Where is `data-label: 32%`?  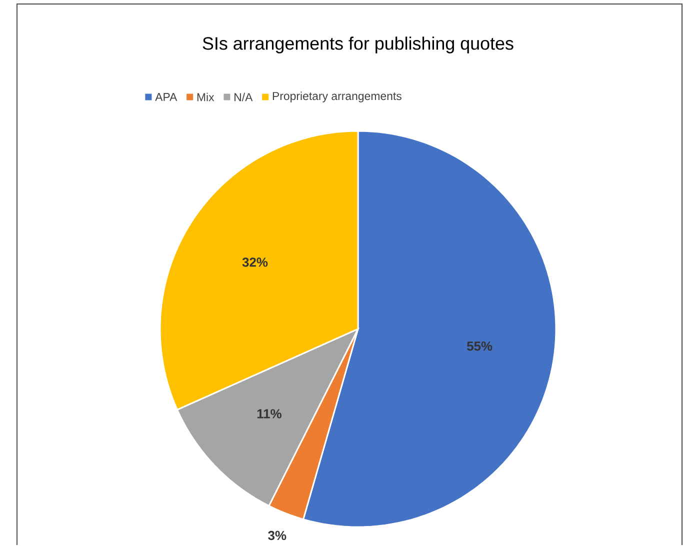
data-label: 32% is located at coordinates (255, 263).